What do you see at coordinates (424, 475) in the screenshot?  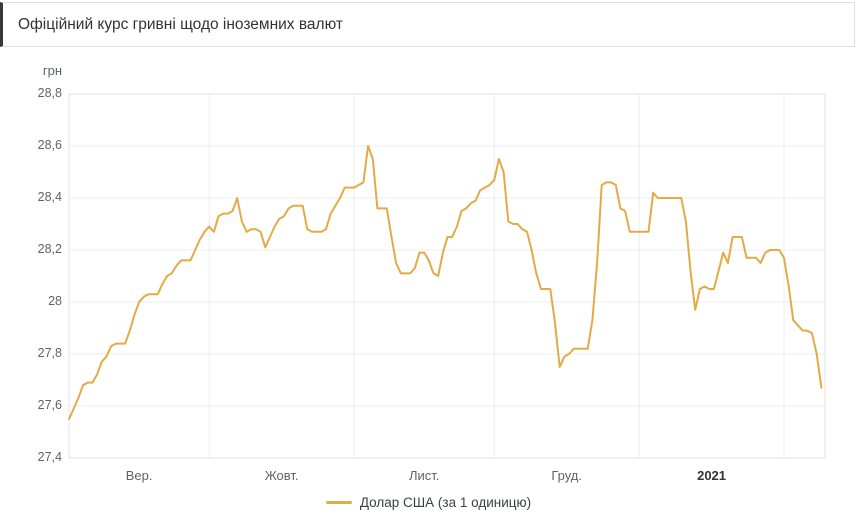 I see `x-tick-label: Лист.` at bounding box center [424, 475].